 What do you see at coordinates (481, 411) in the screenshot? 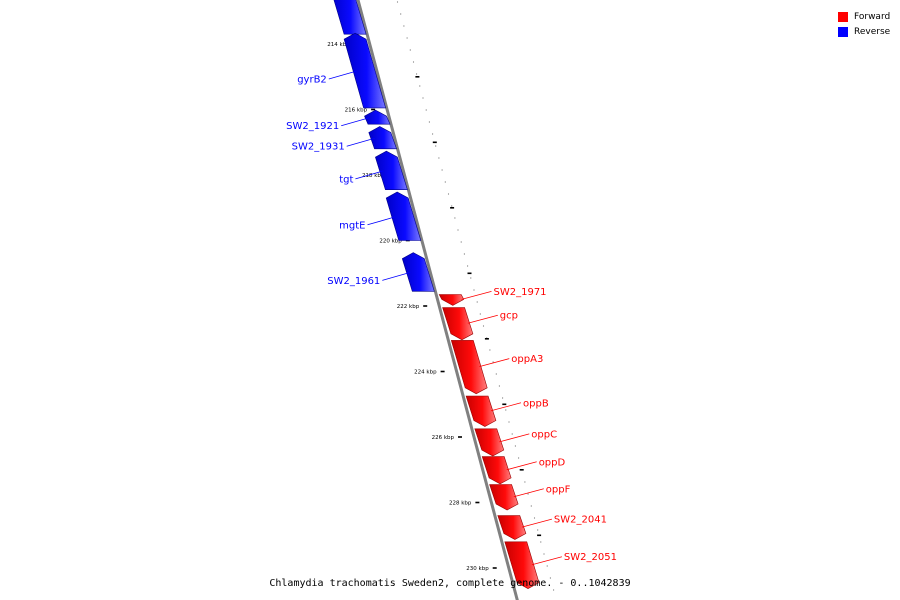
I see `gene-arrow-oppB` at bounding box center [481, 411].